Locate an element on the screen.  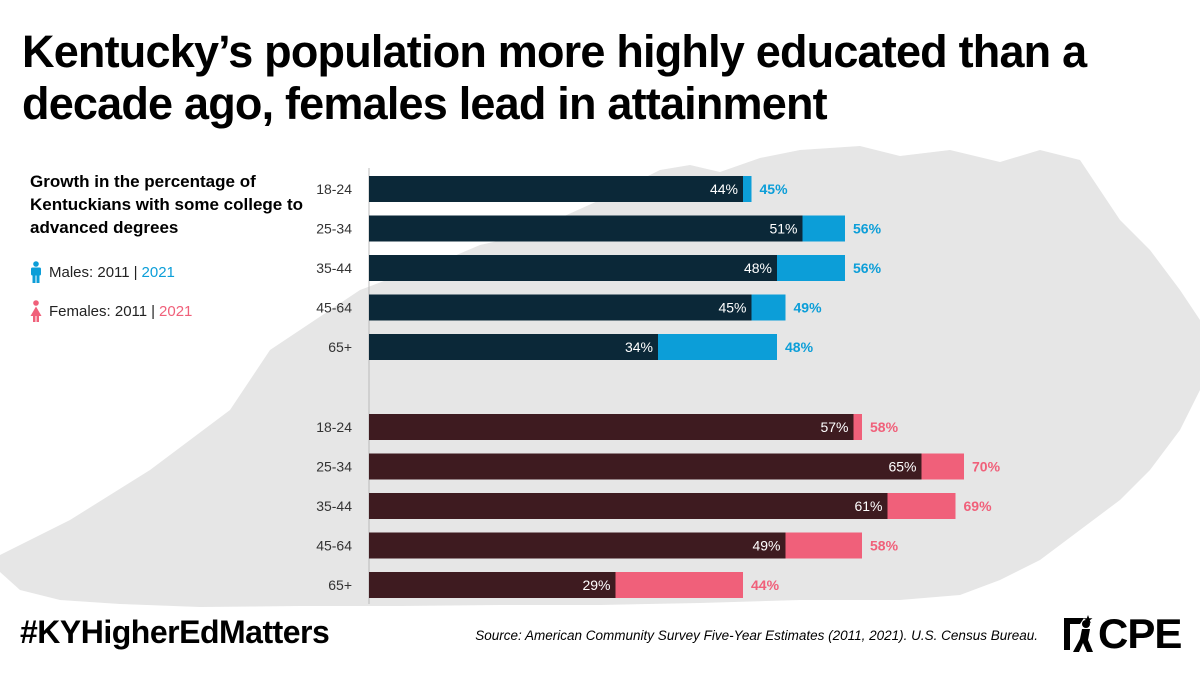
cpe-logo: CPE is located at coordinates (1122, 634).